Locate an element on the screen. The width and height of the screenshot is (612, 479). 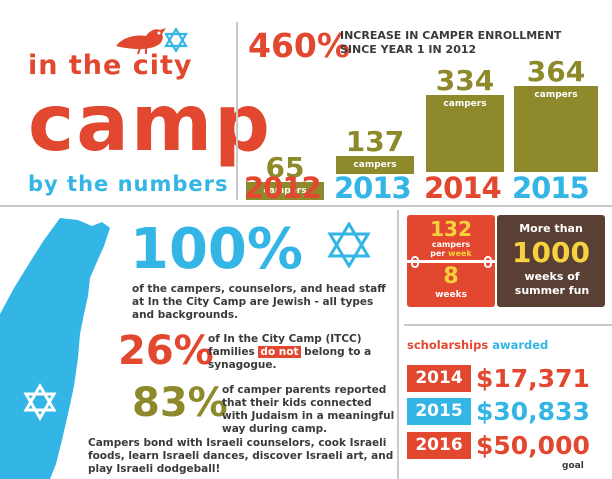
campers-per-week-label: campers per week is located at coordinates (451, 249).